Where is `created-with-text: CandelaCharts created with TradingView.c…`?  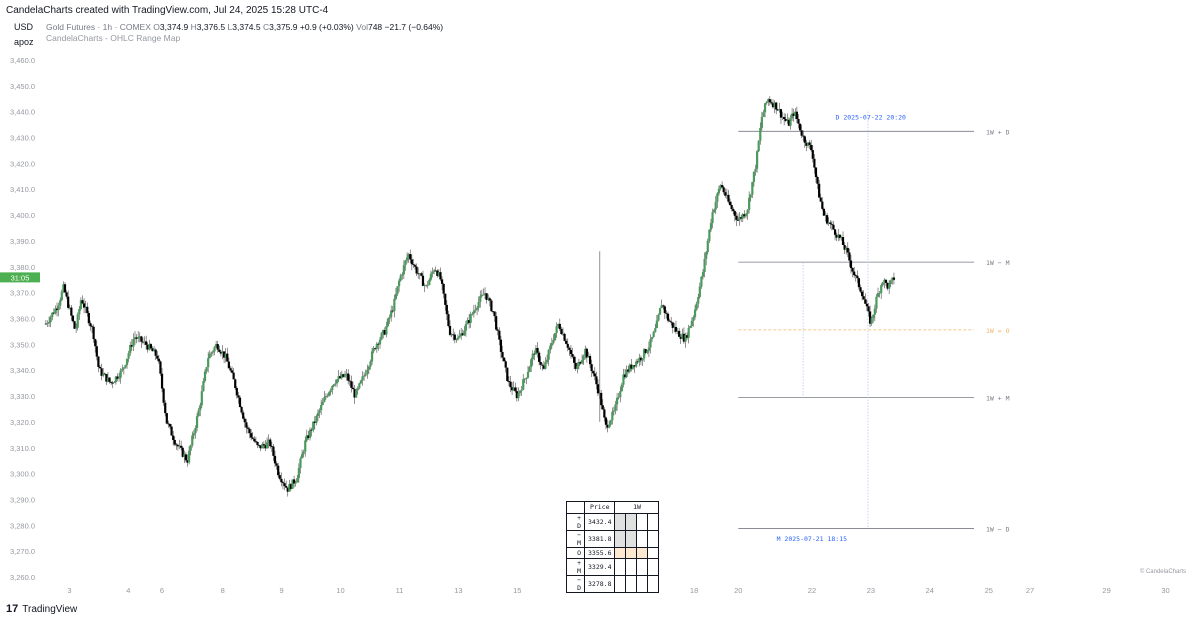 created-with-text: CandelaCharts created with TradingView.c… is located at coordinates (167, 10).